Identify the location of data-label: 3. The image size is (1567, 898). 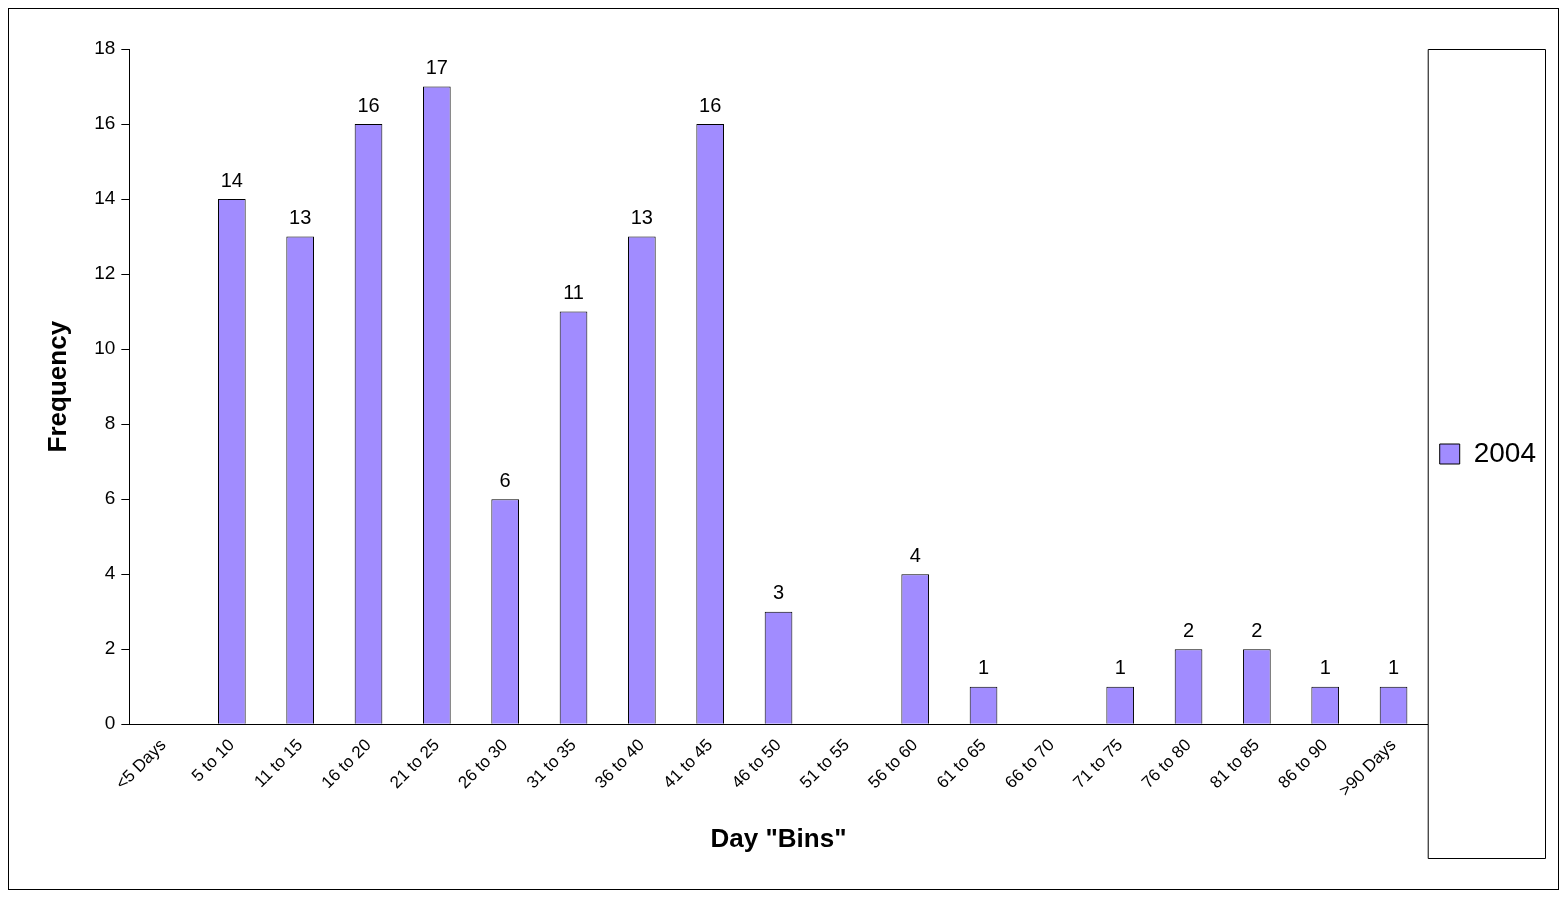
(778, 592).